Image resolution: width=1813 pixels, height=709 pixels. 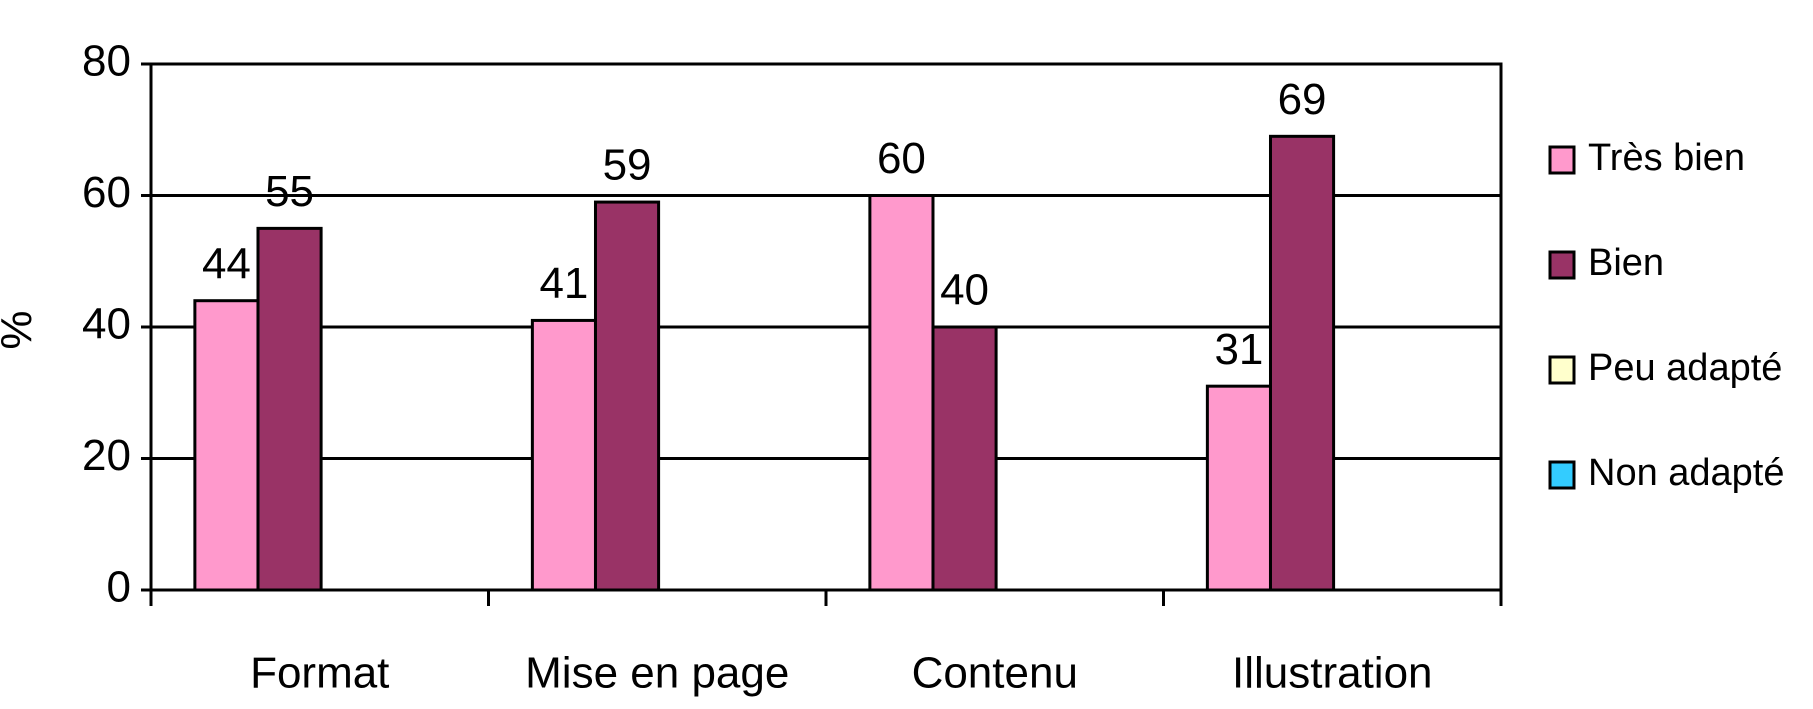 What do you see at coordinates (964, 290) in the screenshot?
I see `data-label: 40` at bounding box center [964, 290].